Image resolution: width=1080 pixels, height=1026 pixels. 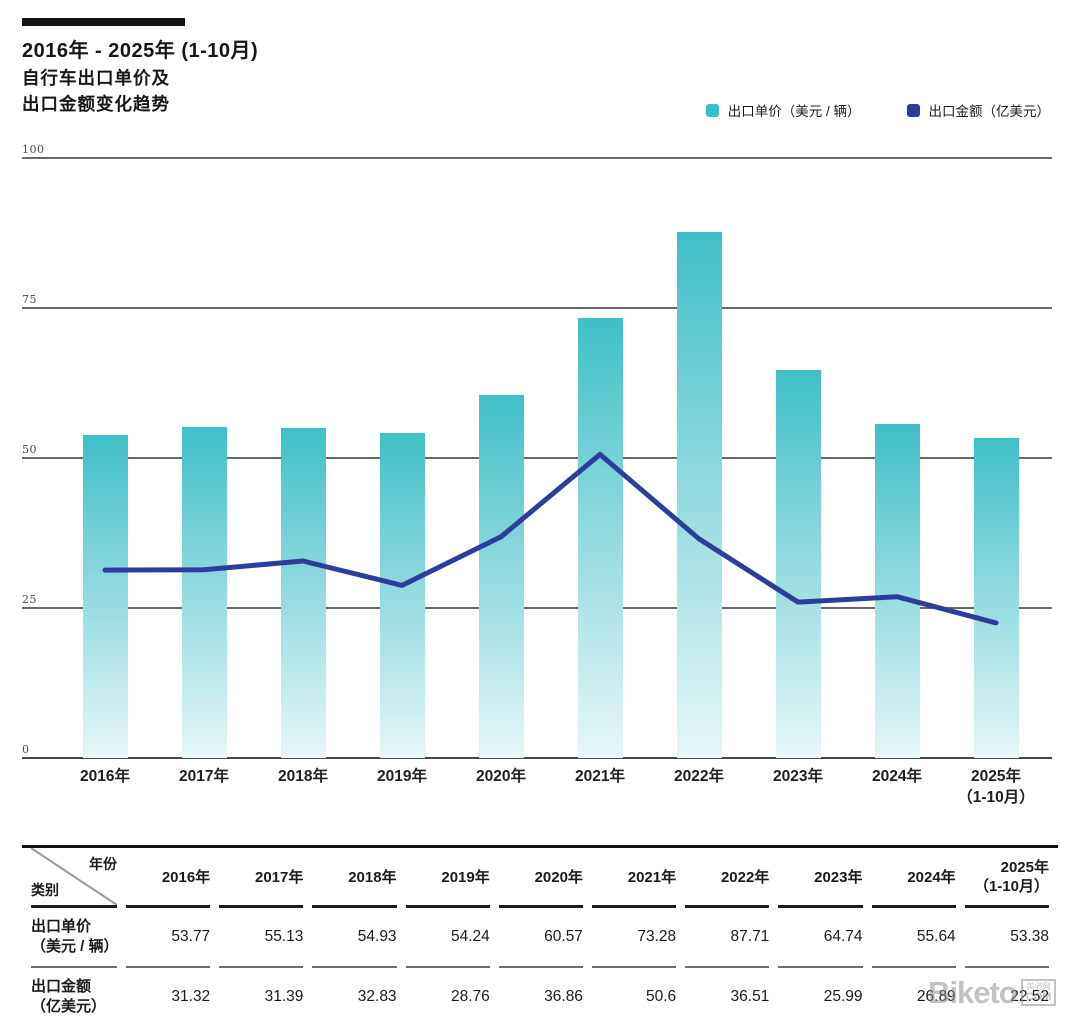 I want to click on table-cell-value: 28.76, so click(x=470, y=996).